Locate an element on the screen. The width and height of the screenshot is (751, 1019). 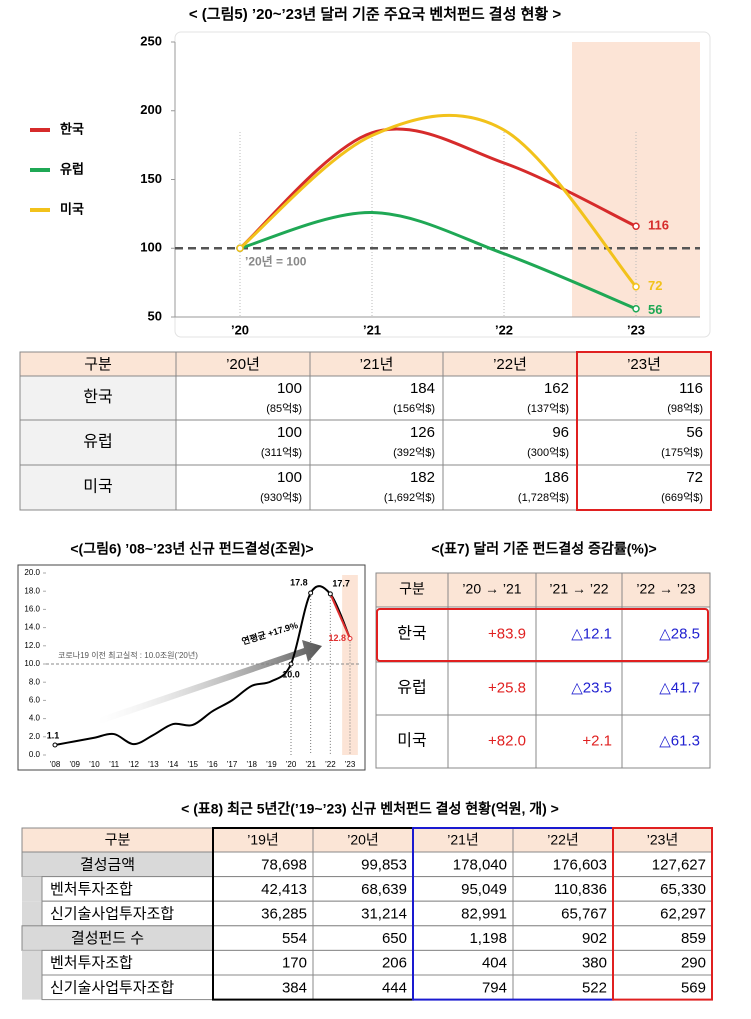
data-label: 10.0 is located at coordinates (291, 674).